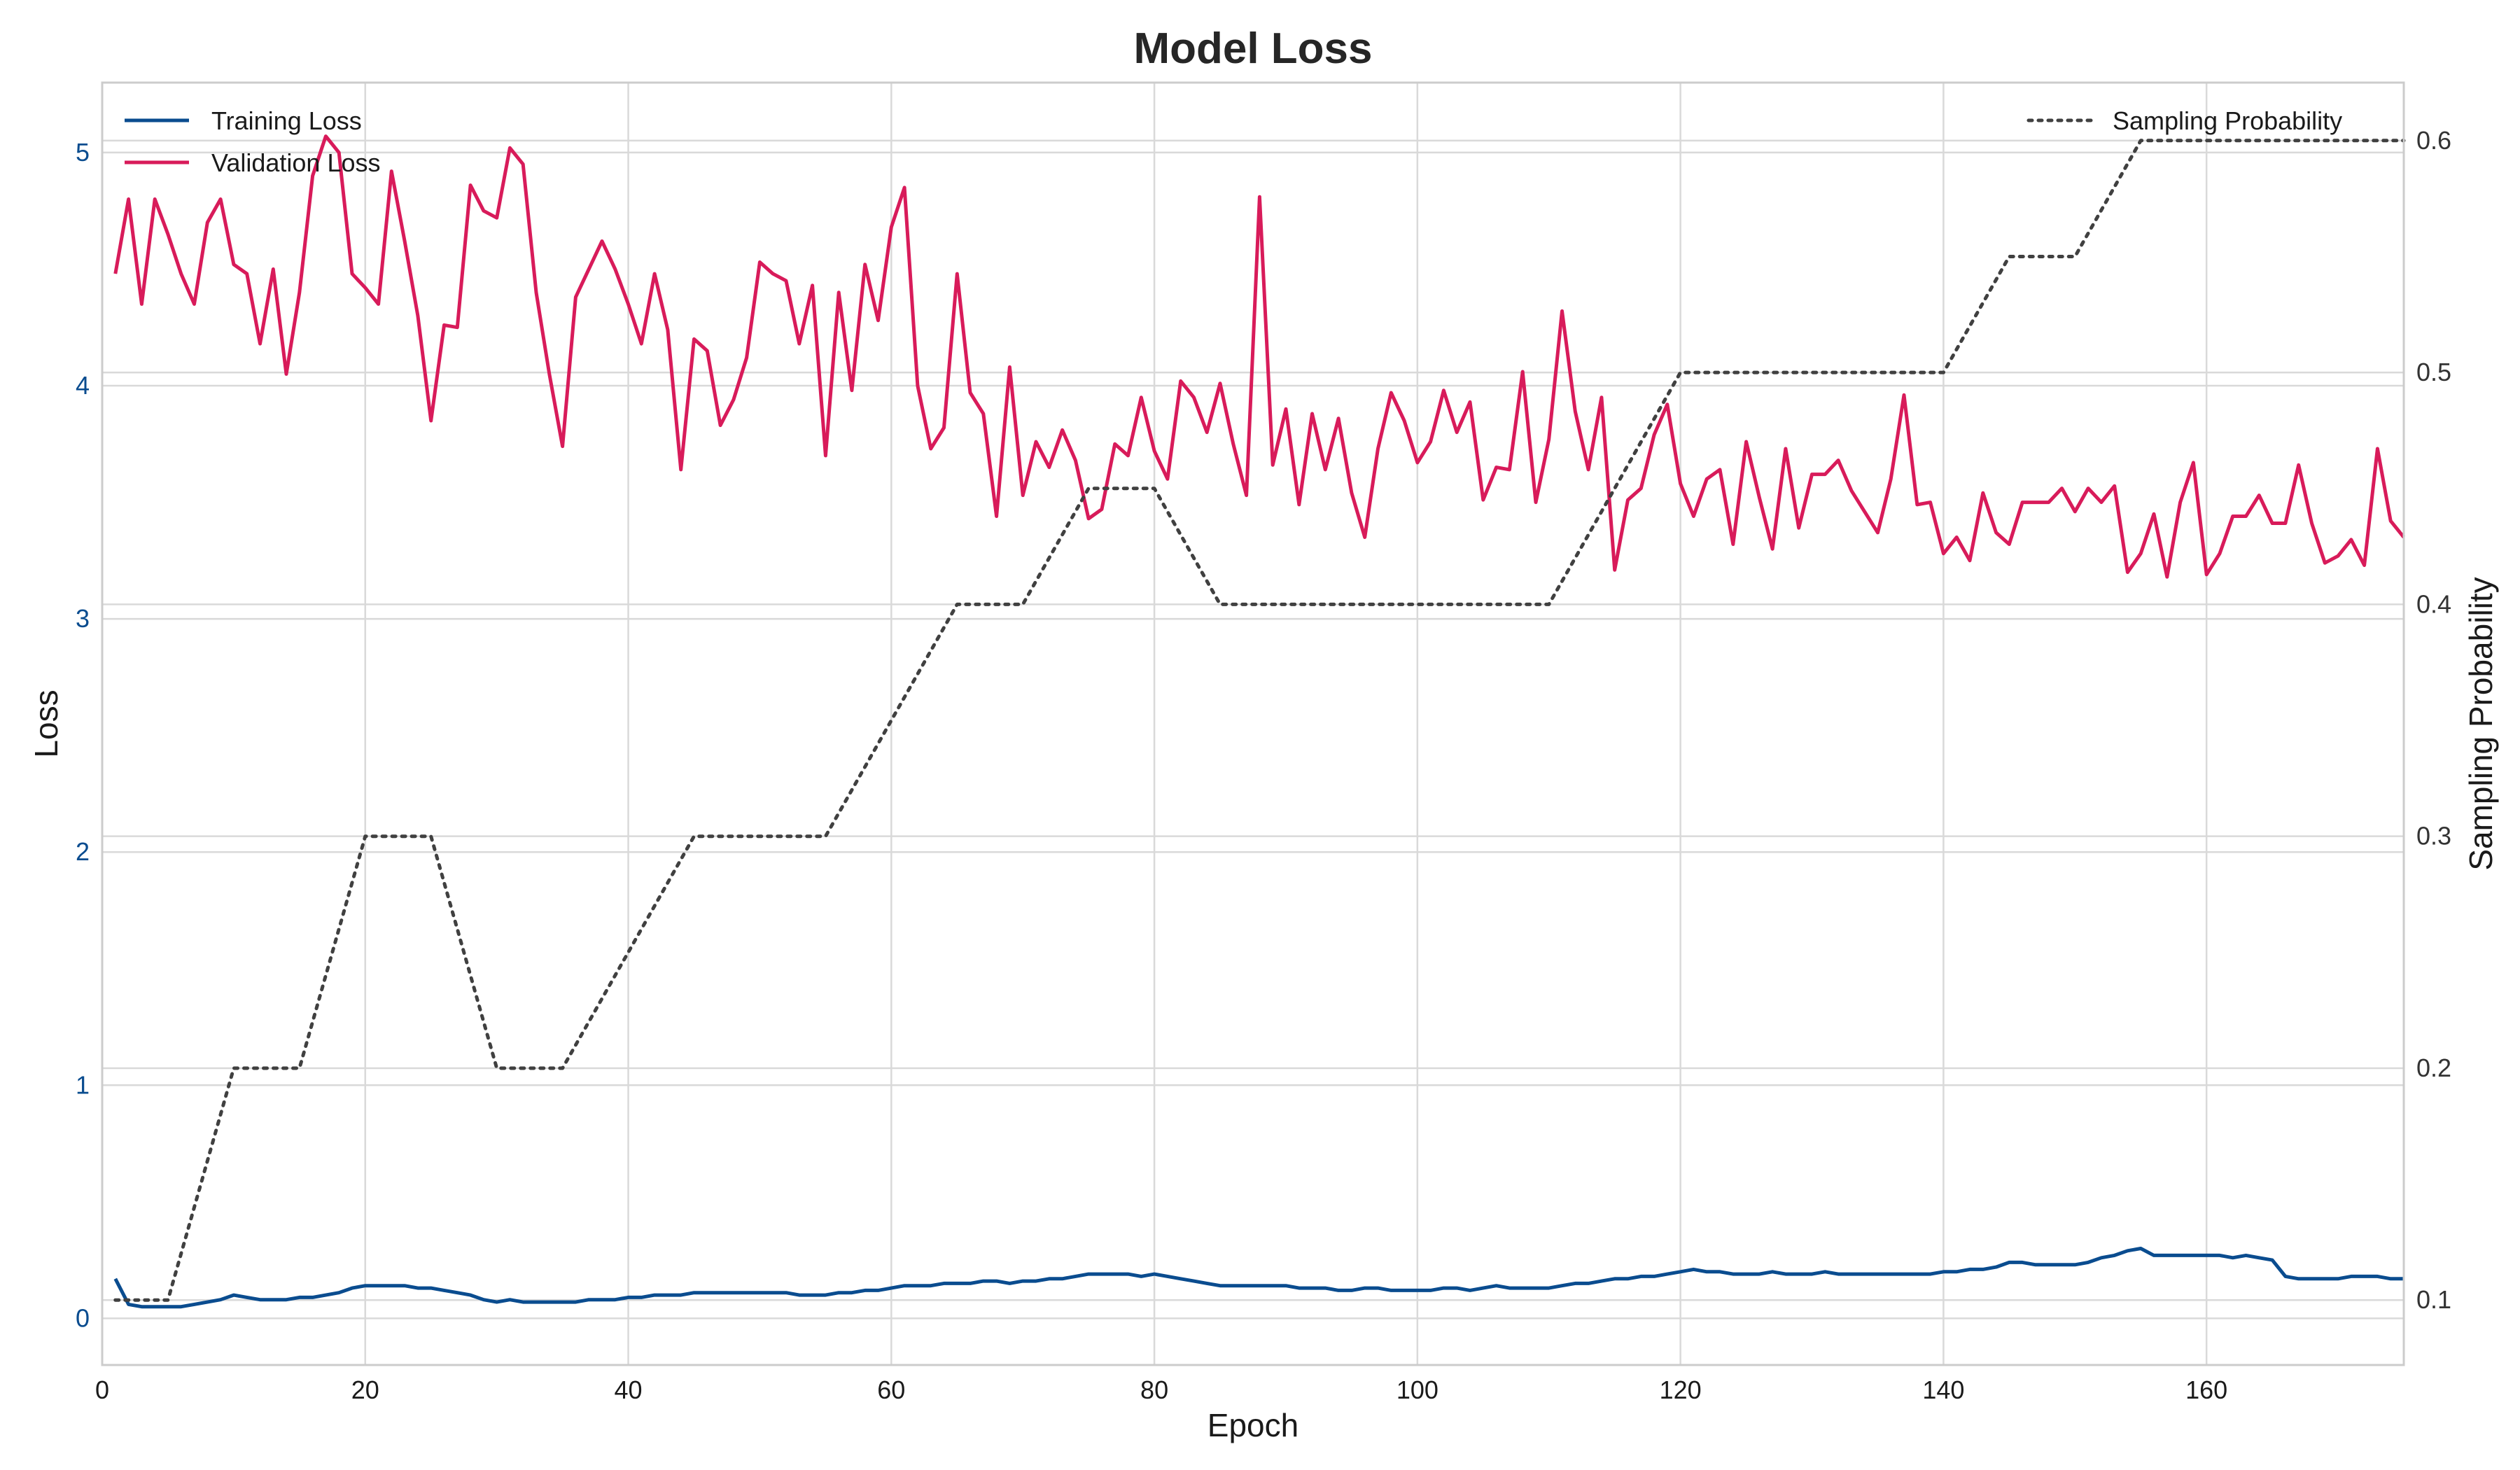  Describe the element at coordinates (296, 162) in the screenshot. I see `legend-validation-label: Validation Loss` at that location.